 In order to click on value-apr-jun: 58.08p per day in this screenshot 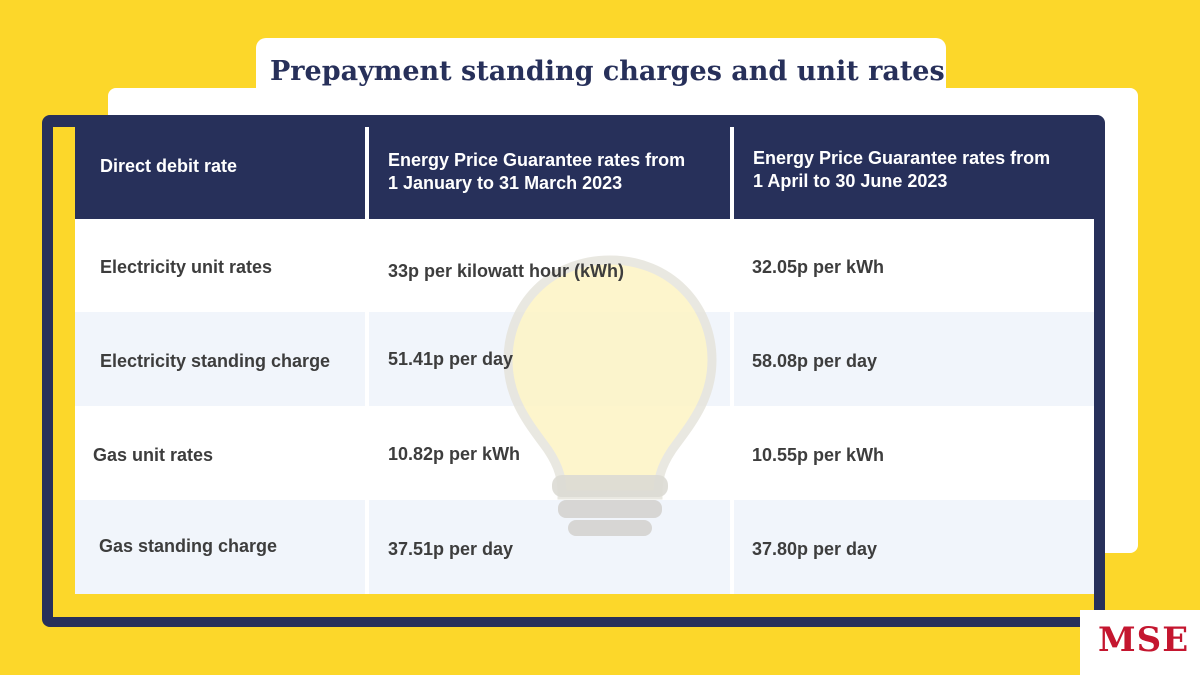, I will do `click(815, 361)`.